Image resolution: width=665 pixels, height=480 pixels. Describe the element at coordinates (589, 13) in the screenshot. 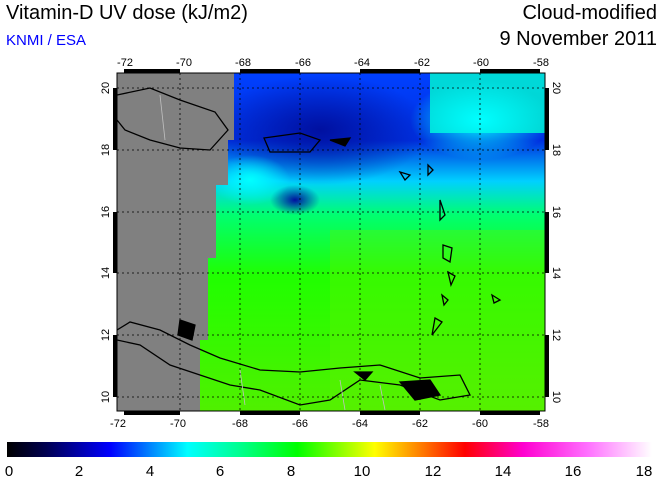

I see `mode-label: Cloud-modified` at that location.